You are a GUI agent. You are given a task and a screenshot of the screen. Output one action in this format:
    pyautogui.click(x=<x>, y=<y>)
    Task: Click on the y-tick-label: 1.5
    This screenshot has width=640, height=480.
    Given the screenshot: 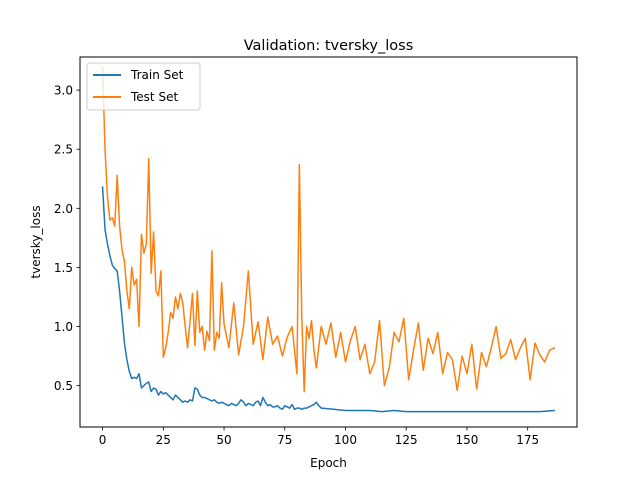 What is the action you would take?
    pyautogui.click(x=63, y=268)
    